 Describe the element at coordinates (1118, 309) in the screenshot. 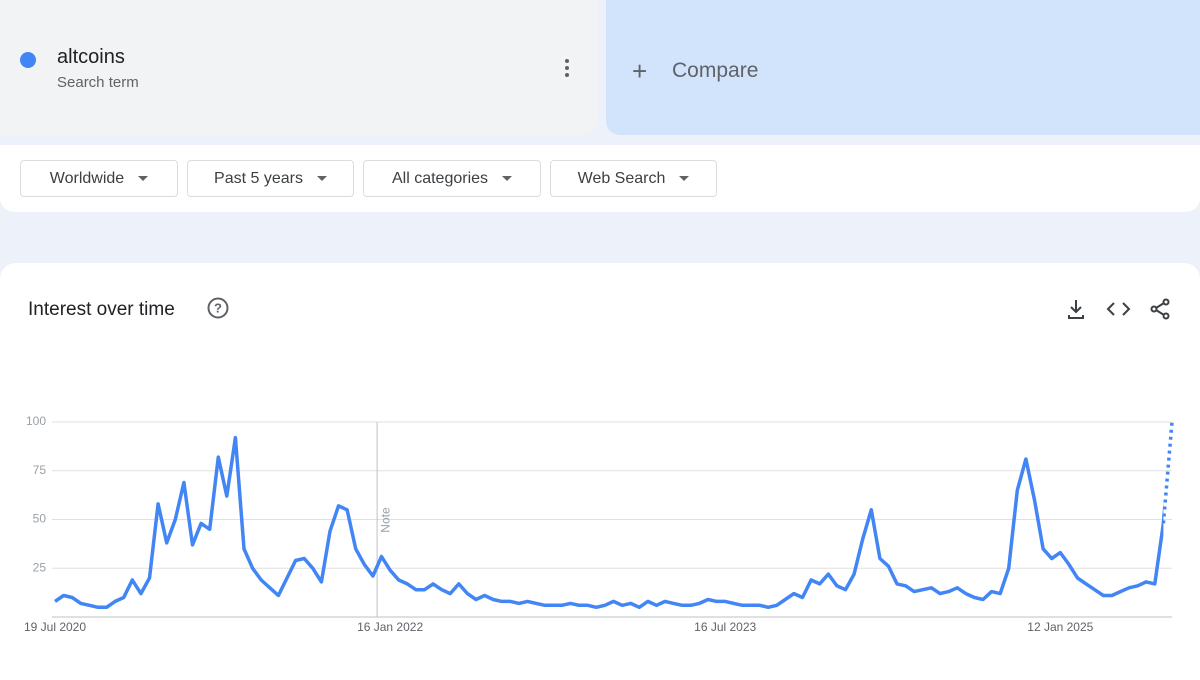

I see `embed-icon` at that location.